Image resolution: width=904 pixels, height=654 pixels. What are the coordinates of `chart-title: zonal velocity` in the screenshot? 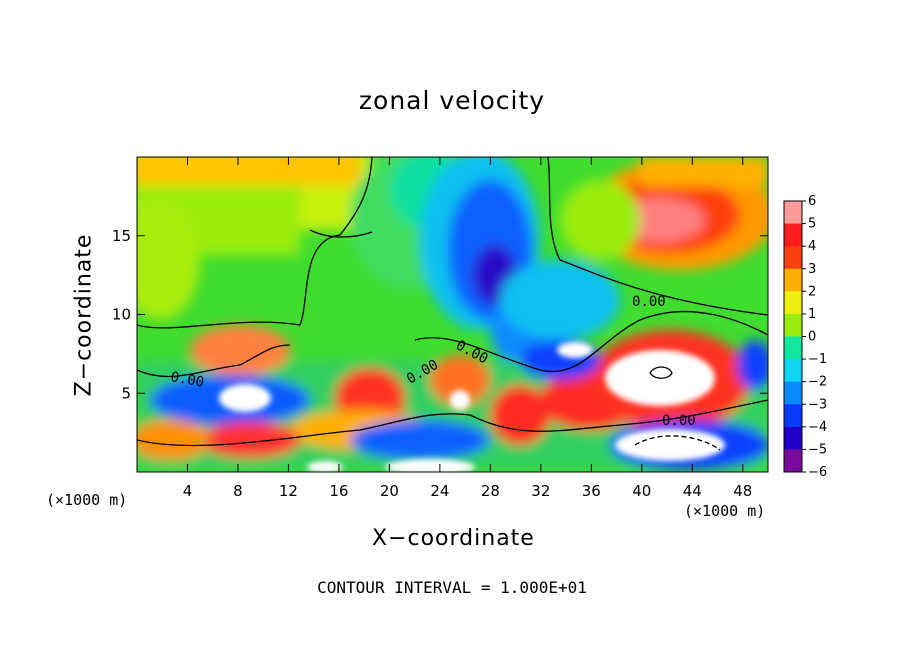 It's located at (452, 100).